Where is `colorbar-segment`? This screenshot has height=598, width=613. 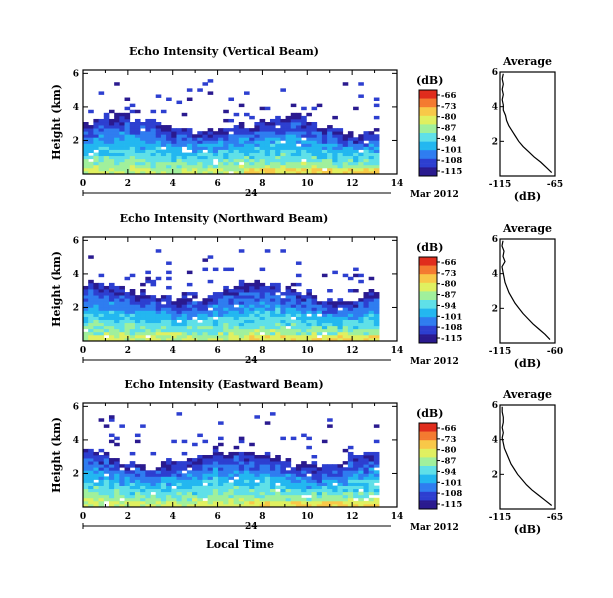 colorbar-segment is located at coordinates (428, 273).